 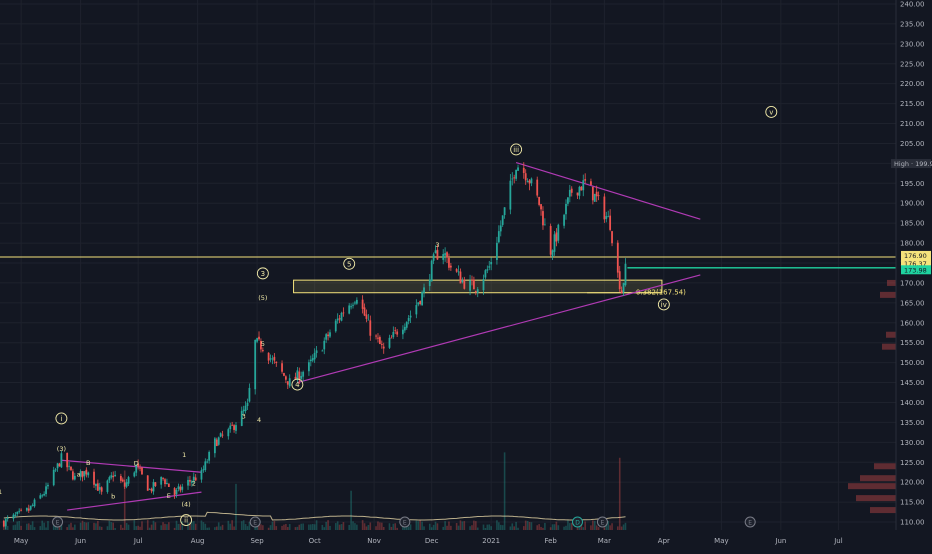 I want to click on price-tick-label: 185.00, so click(x=912, y=224).